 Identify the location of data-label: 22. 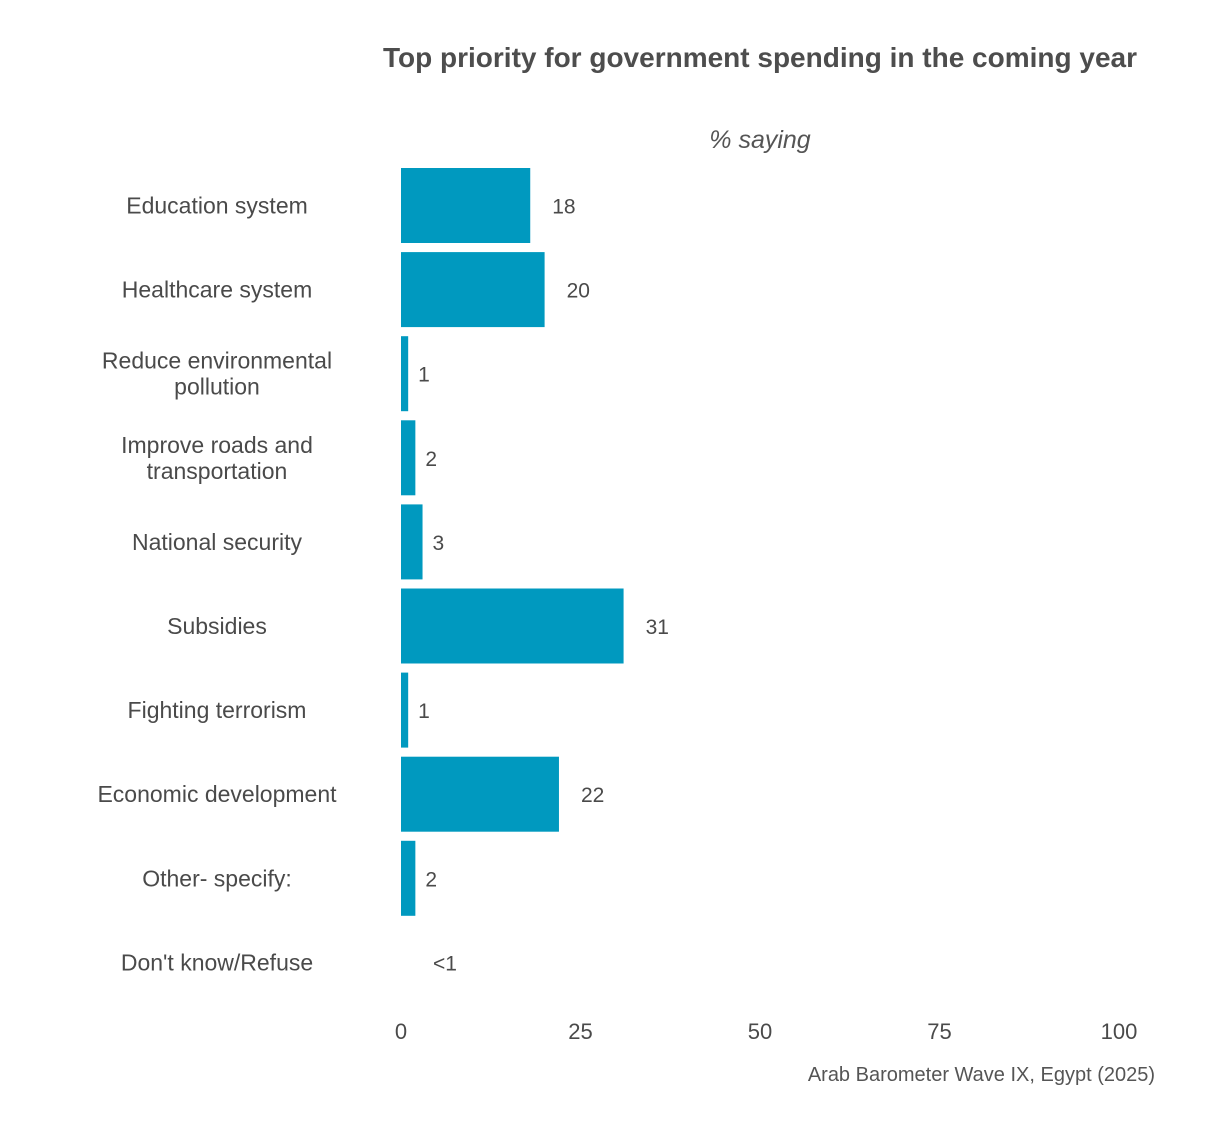
(592, 795).